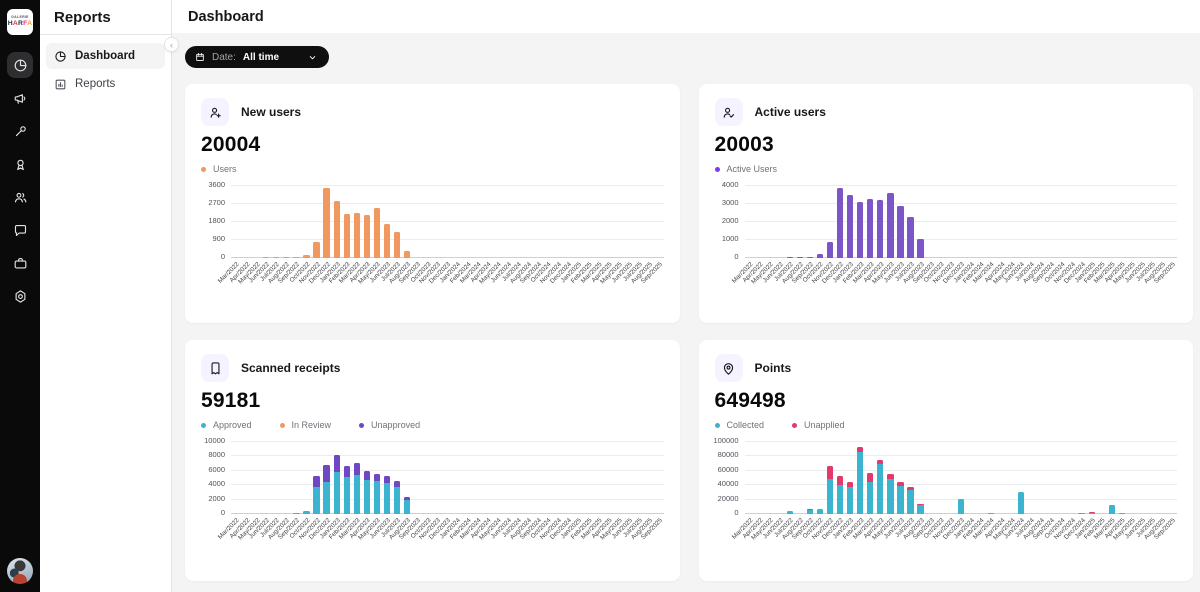  I want to click on points-pin-icon, so click(728, 368).